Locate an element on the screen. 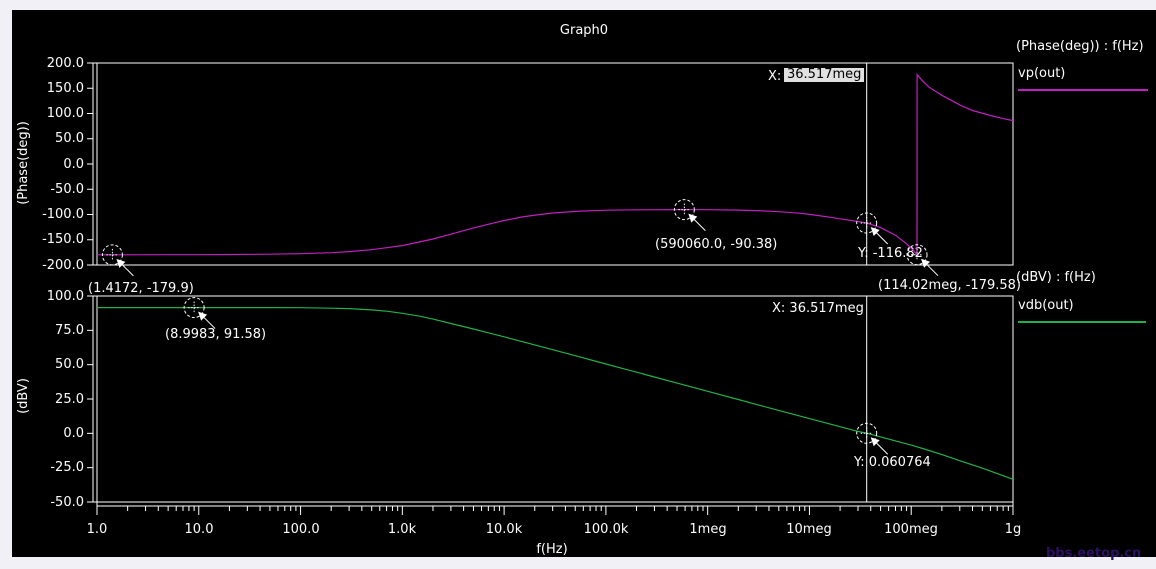 The image size is (1156, 569). cursor-y-readout-db: Y: 0.060764 is located at coordinates (892, 462).